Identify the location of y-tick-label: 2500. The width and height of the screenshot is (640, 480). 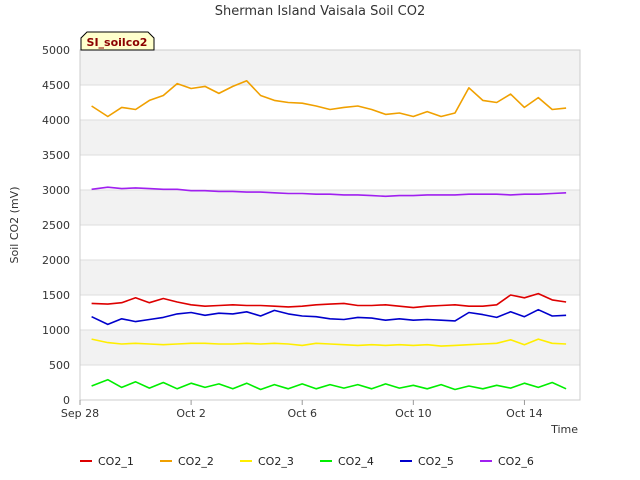
(56, 225).